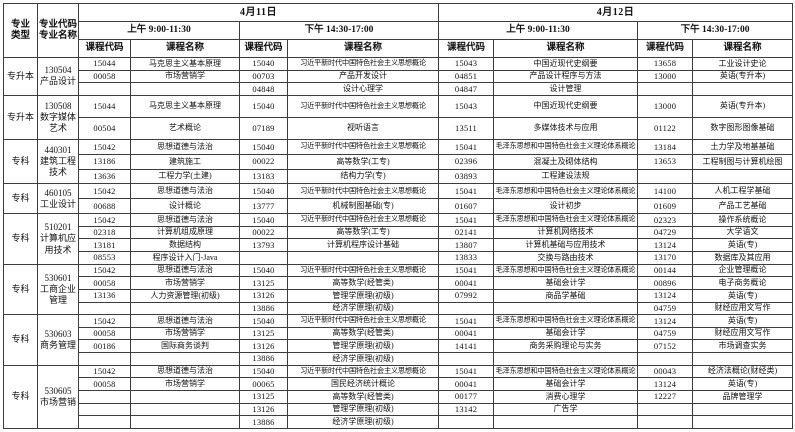 The width and height of the screenshot is (795, 432). Describe the element at coordinates (58, 30) in the screenshot. I see `major-code-name-header: 专业代码 专业名称` at that location.